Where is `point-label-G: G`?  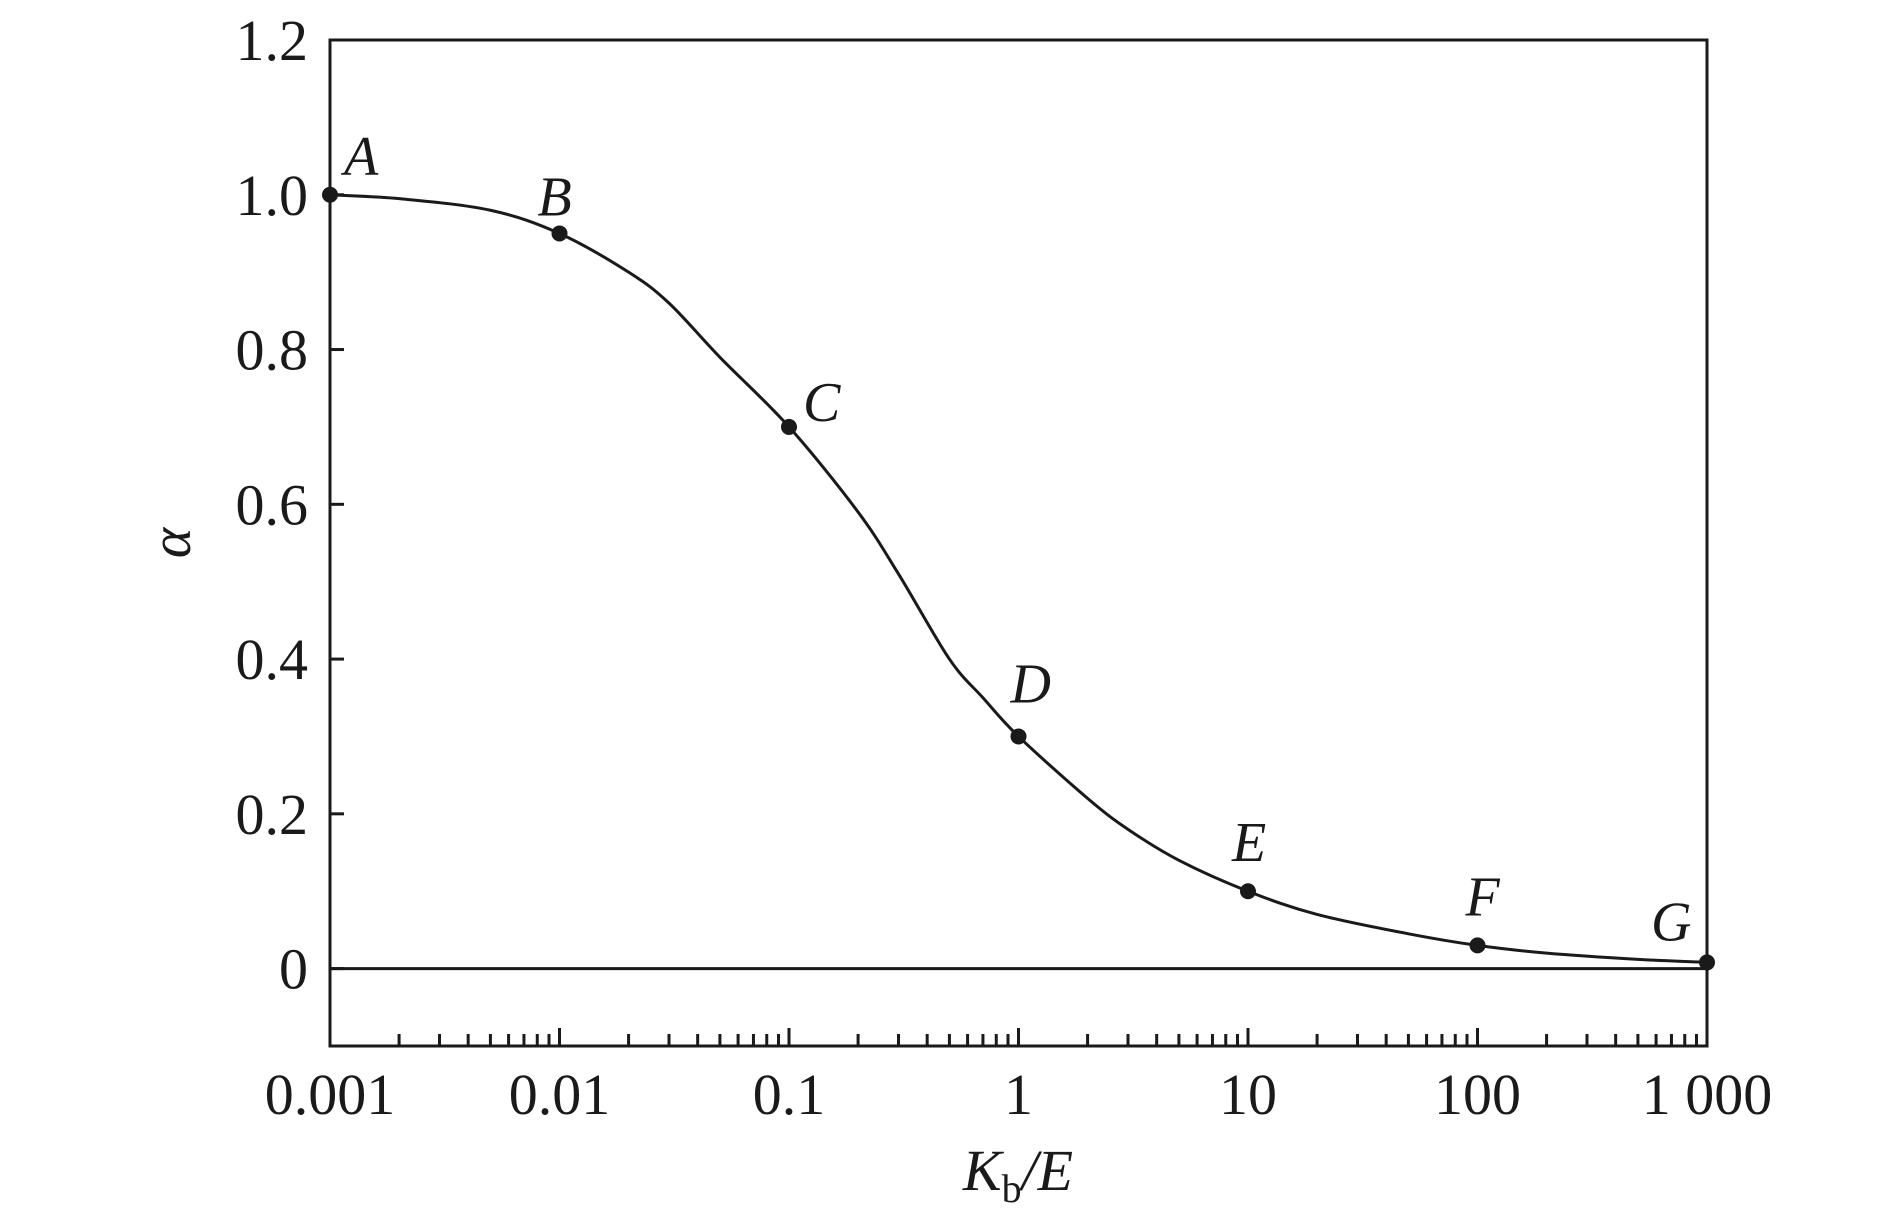 point-label-G: G is located at coordinates (1671, 922).